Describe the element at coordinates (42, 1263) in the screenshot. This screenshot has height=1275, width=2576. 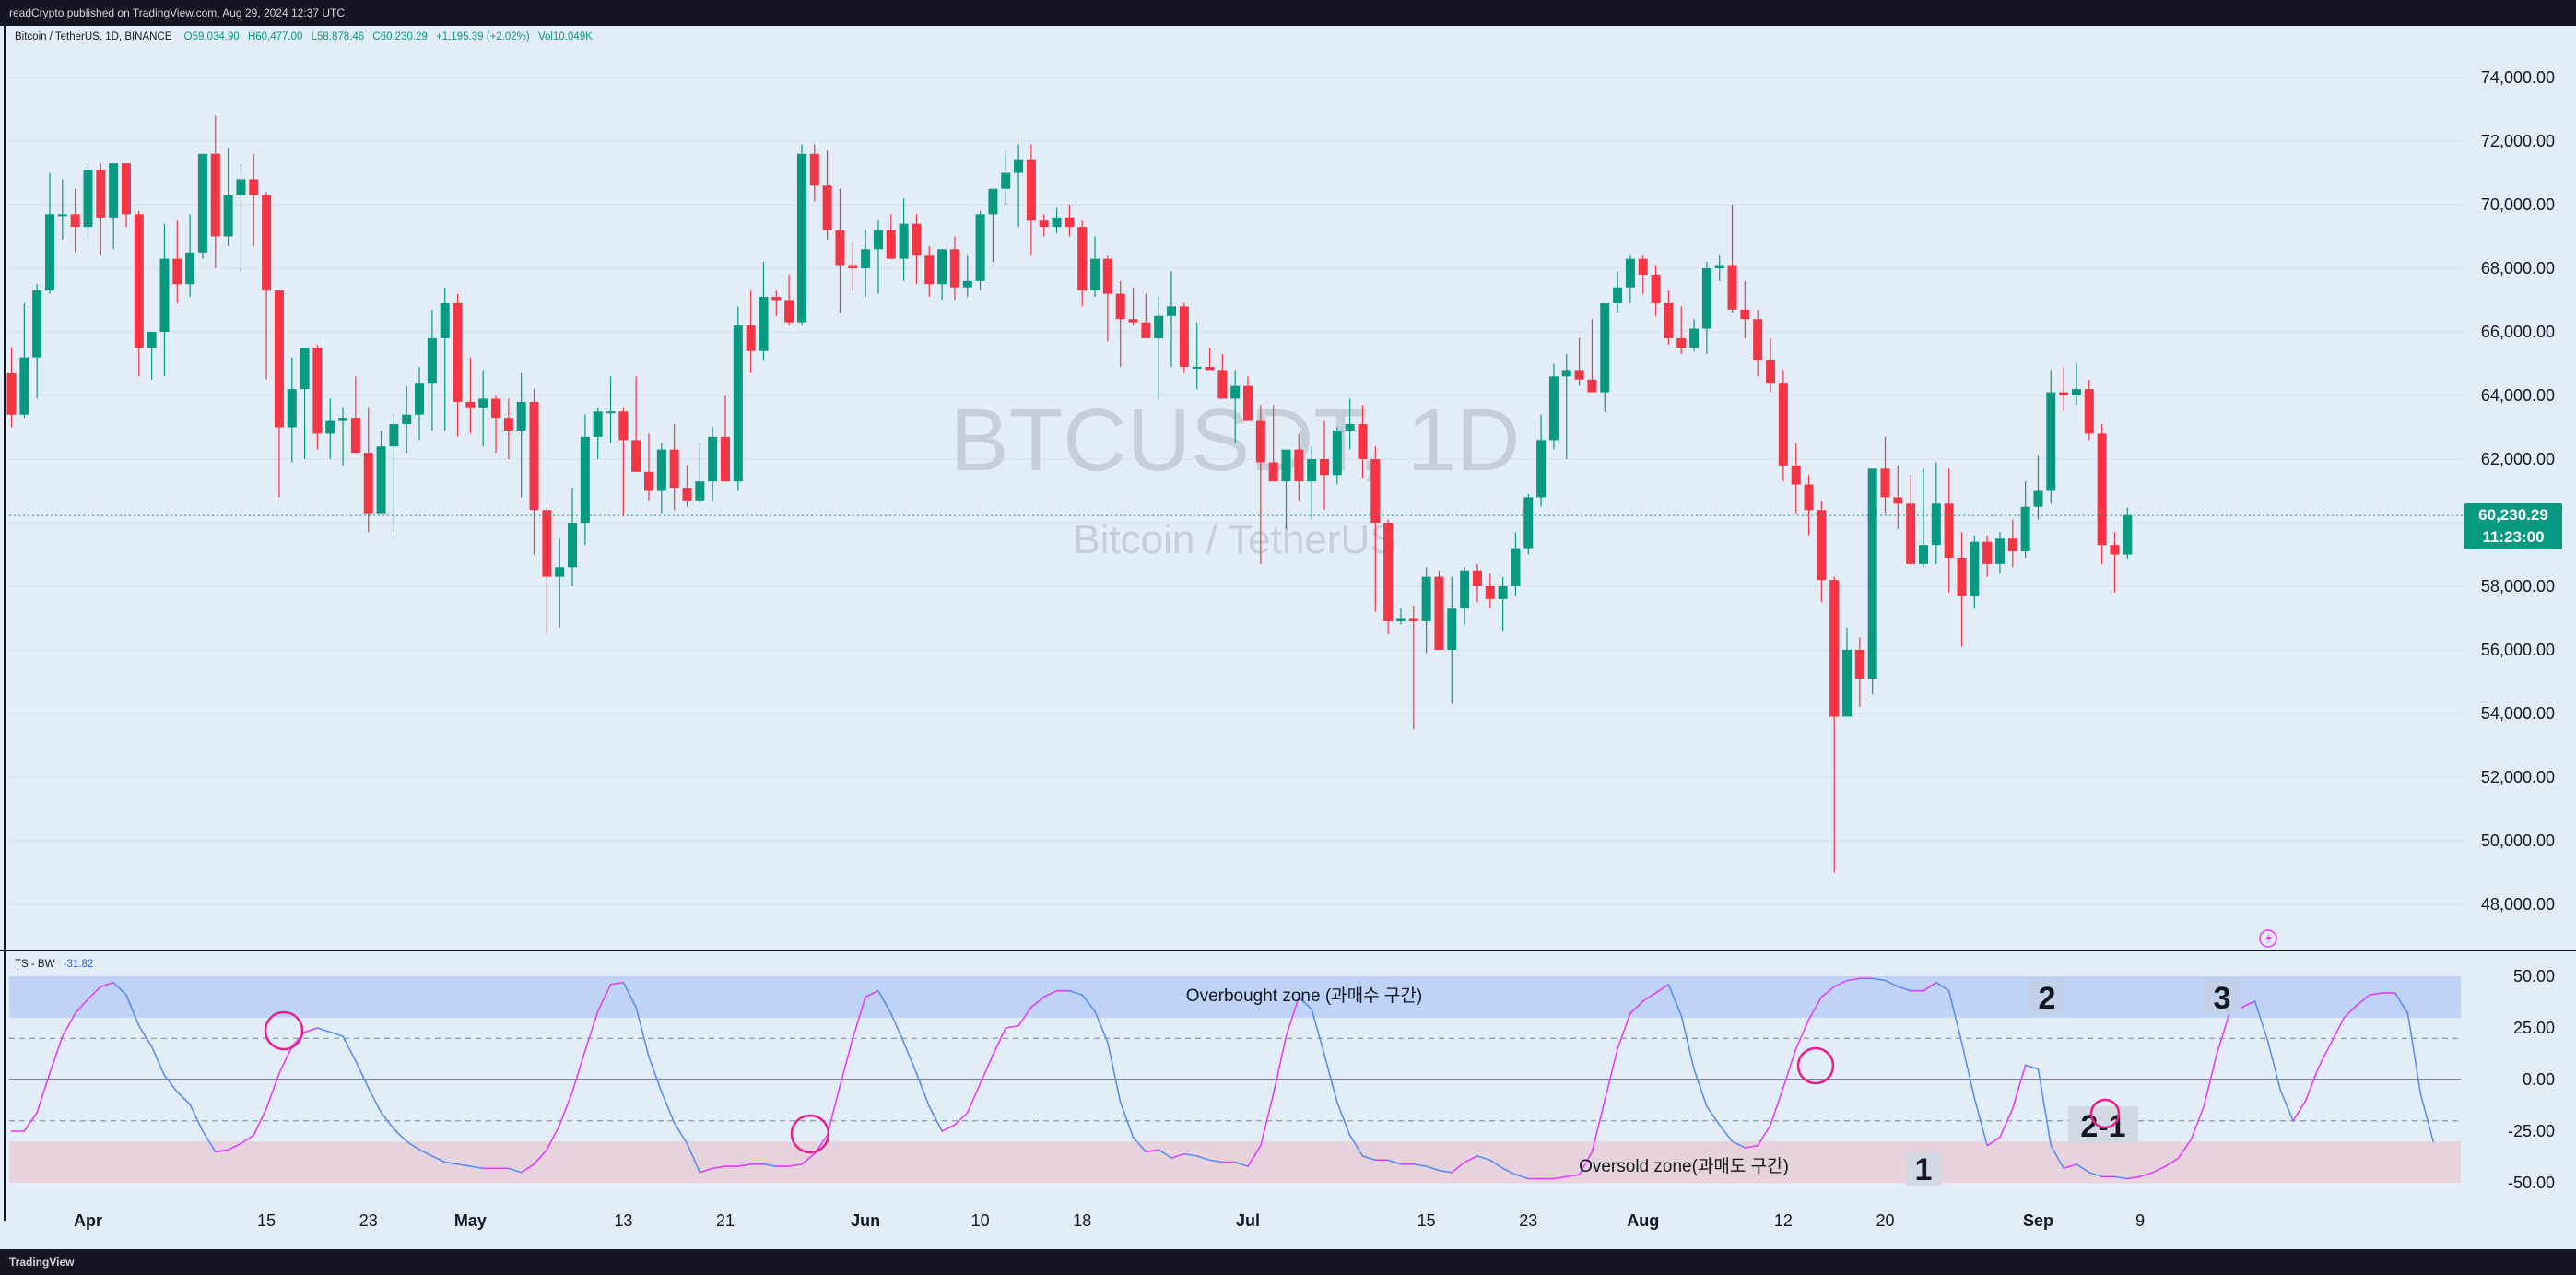
I see `tradingview-logo: TradingView` at that location.